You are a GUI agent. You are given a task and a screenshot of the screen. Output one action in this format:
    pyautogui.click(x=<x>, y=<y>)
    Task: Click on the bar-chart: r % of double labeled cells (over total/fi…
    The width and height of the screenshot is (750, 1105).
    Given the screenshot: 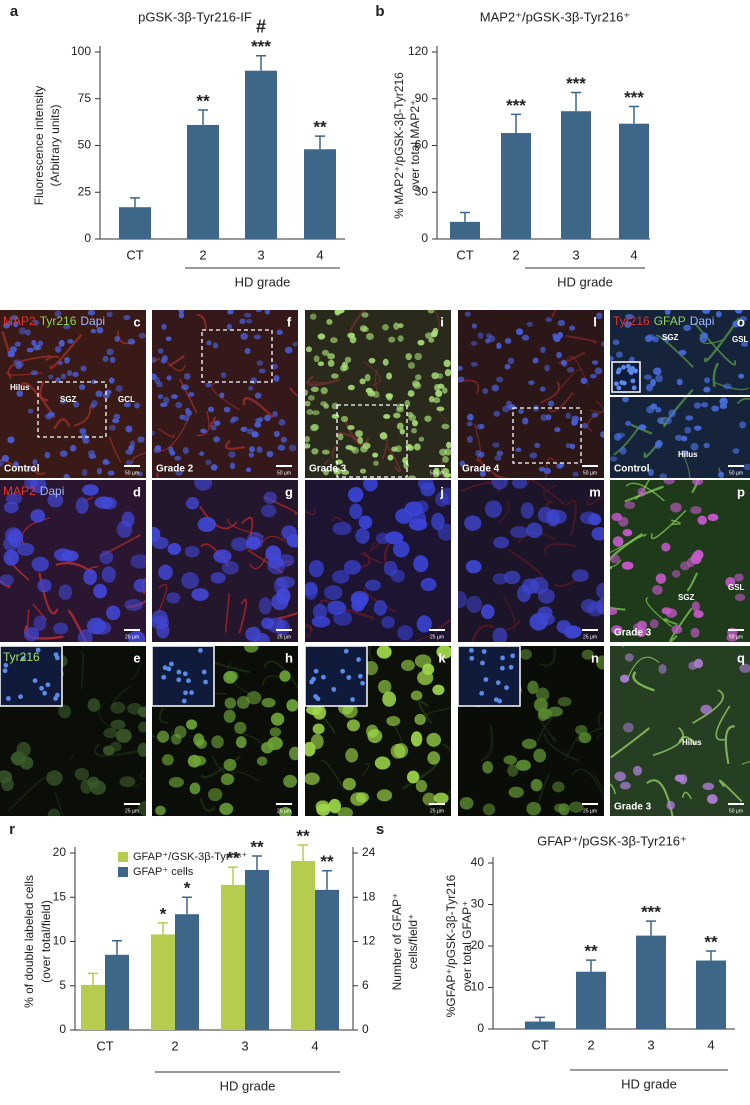 What is the action you would take?
    pyautogui.click(x=214, y=957)
    